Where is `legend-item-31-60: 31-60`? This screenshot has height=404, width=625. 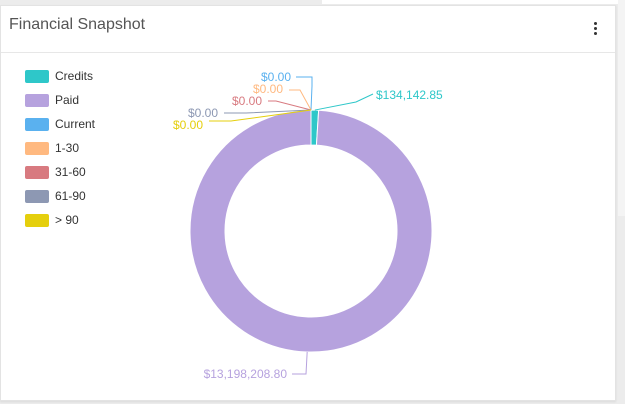 legend-item-31-60: 31-60 is located at coordinates (60, 172).